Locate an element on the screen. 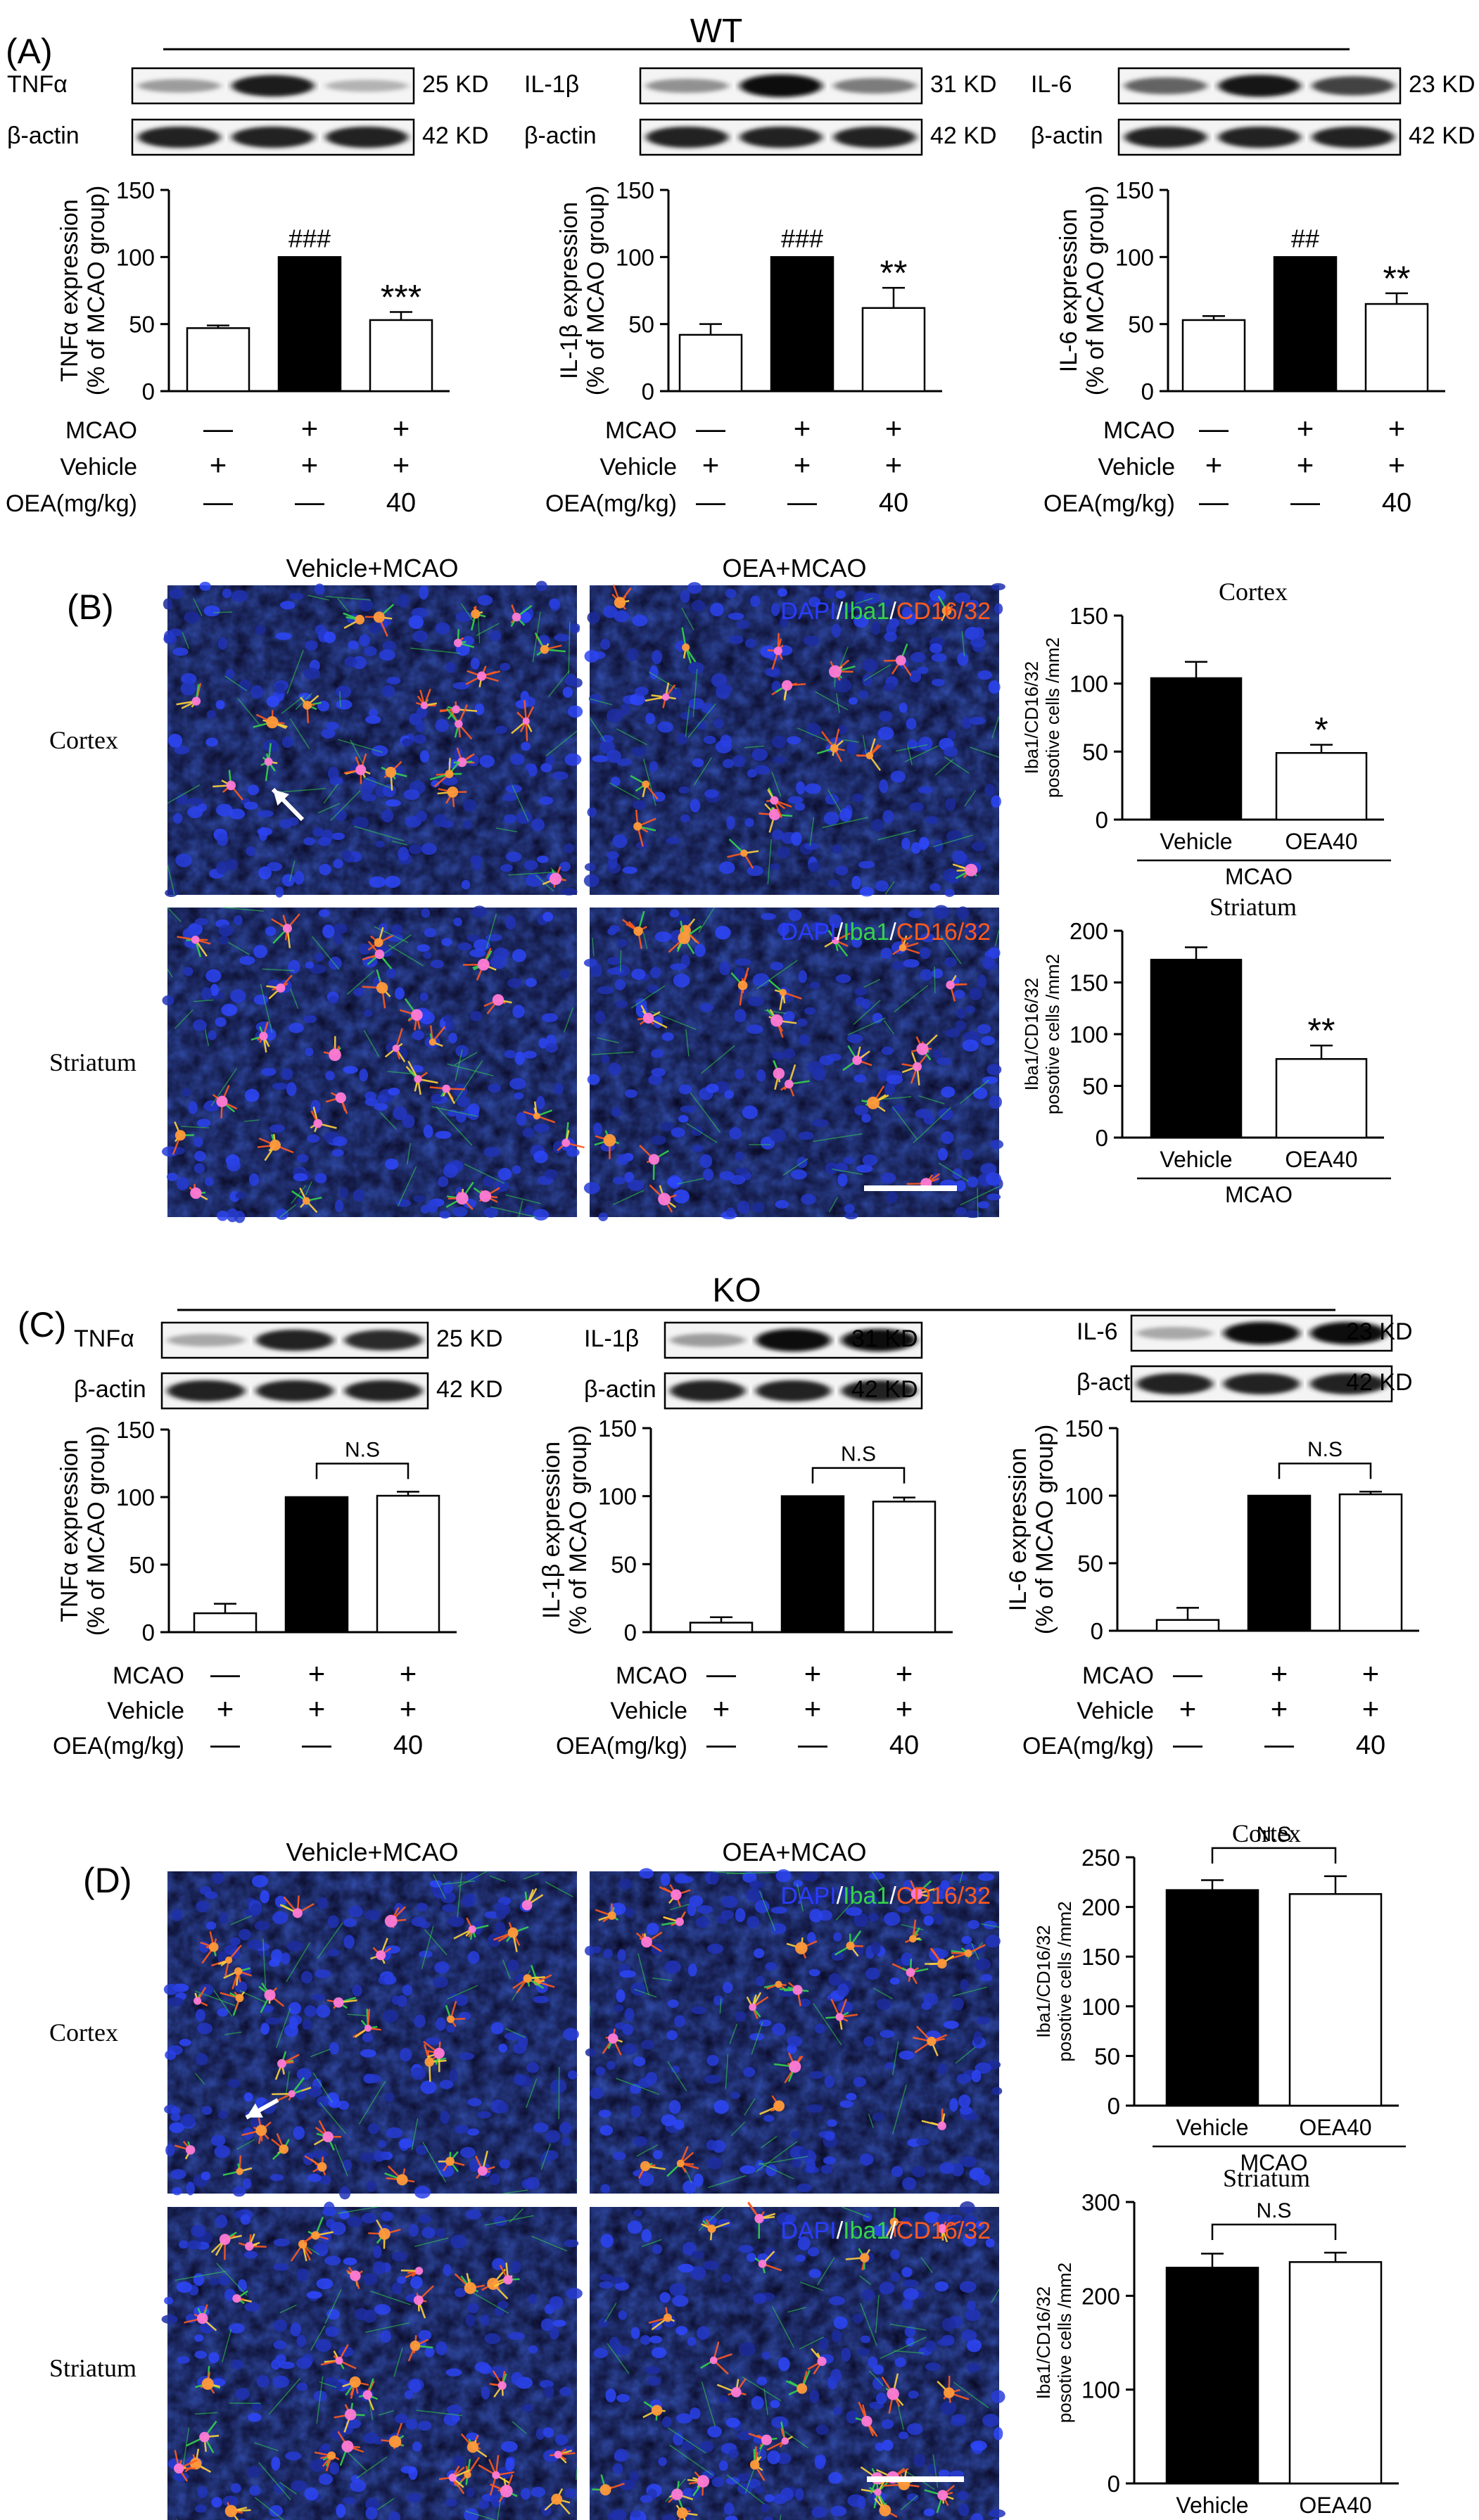 Image resolution: width=1479 pixels, height=2520 pixels. treatment-row-label: OEA(mg/kg) is located at coordinates (71, 503).